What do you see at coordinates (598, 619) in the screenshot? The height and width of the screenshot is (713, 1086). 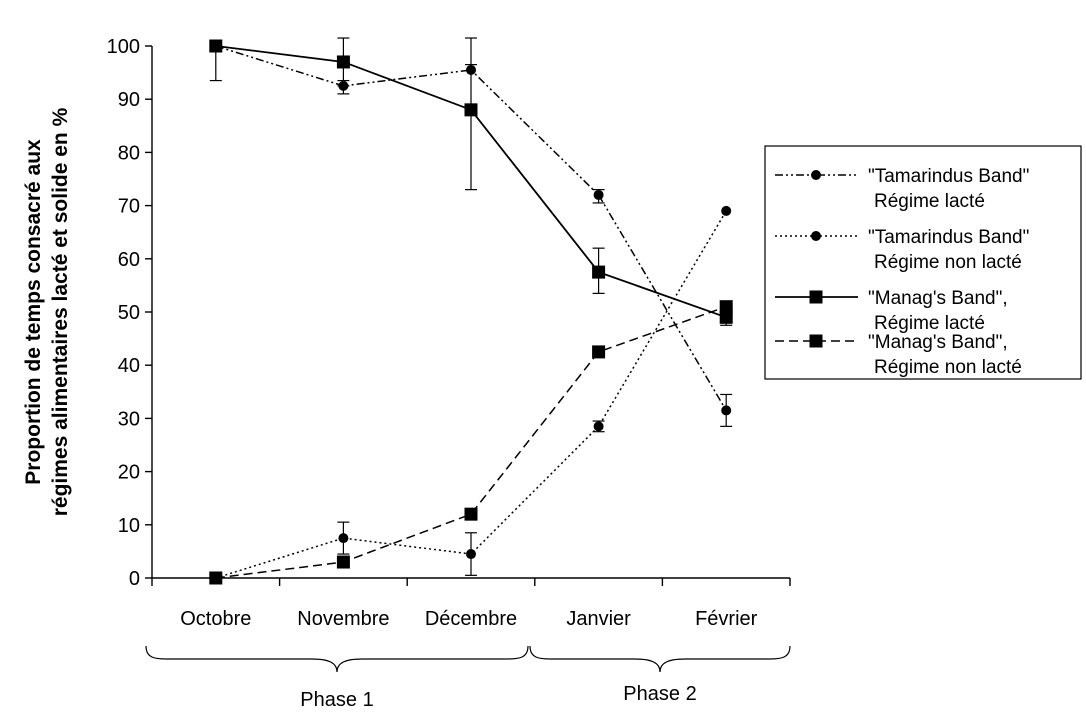 I see `x-tick-label: Janvier` at bounding box center [598, 619].